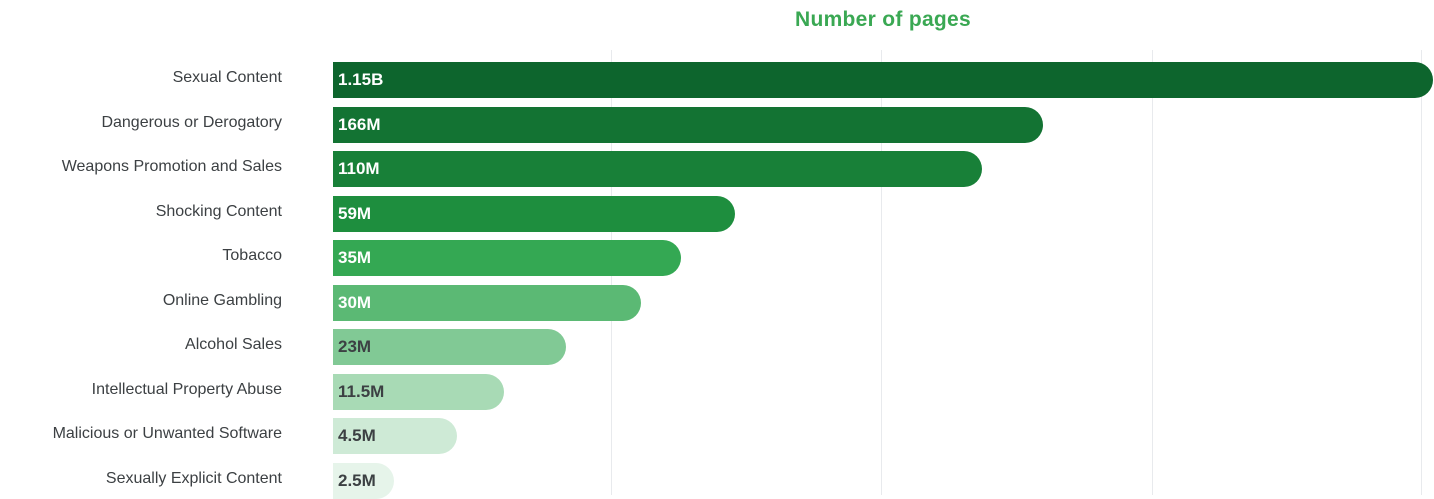  What do you see at coordinates (359, 168) in the screenshot?
I see `bar-value-label: 110M` at bounding box center [359, 168].